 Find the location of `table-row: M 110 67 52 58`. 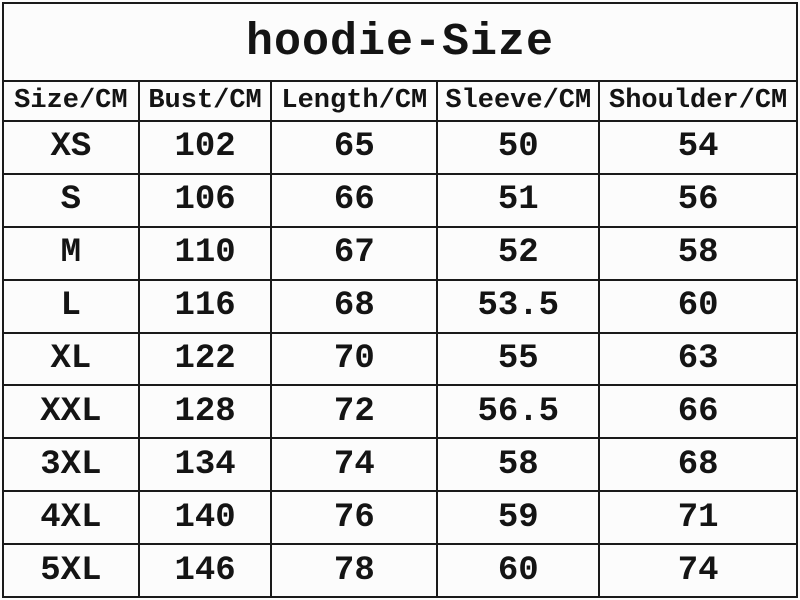

table-row: M 110 67 52 58 is located at coordinates (400, 253).